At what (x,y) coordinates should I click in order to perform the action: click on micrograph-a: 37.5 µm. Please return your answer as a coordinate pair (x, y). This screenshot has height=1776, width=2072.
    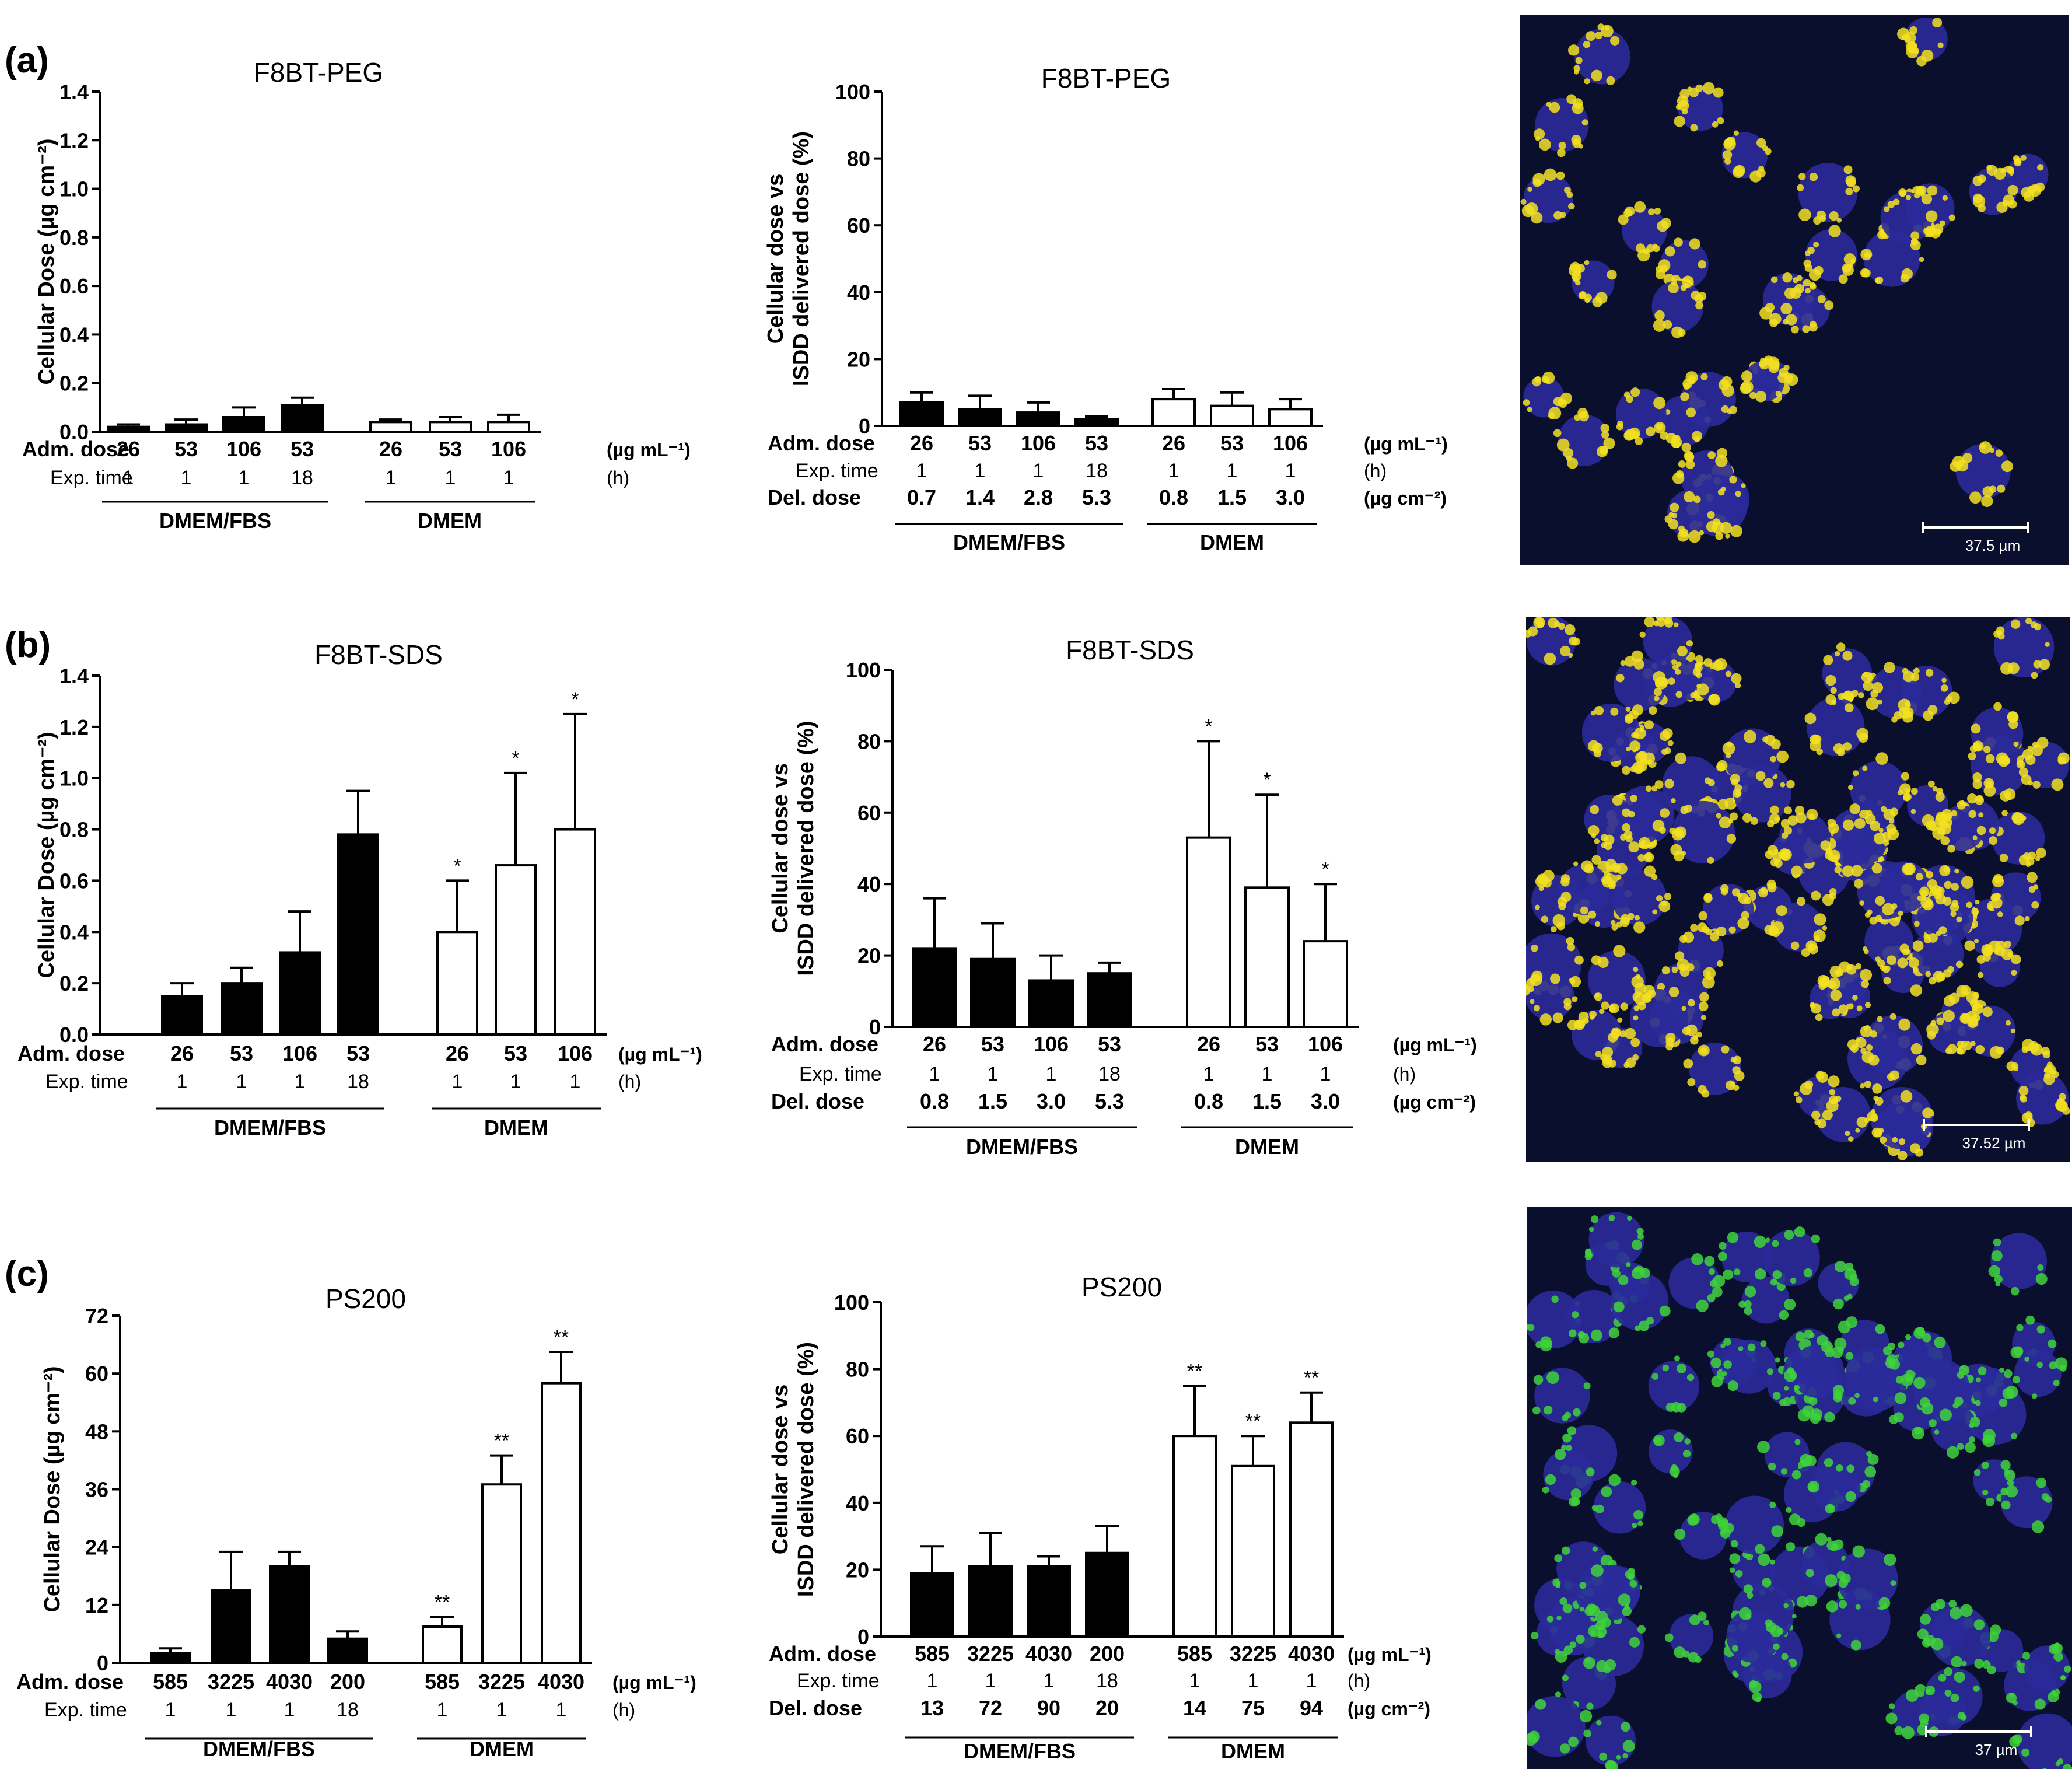
    Looking at the image, I should click on (1794, 290).